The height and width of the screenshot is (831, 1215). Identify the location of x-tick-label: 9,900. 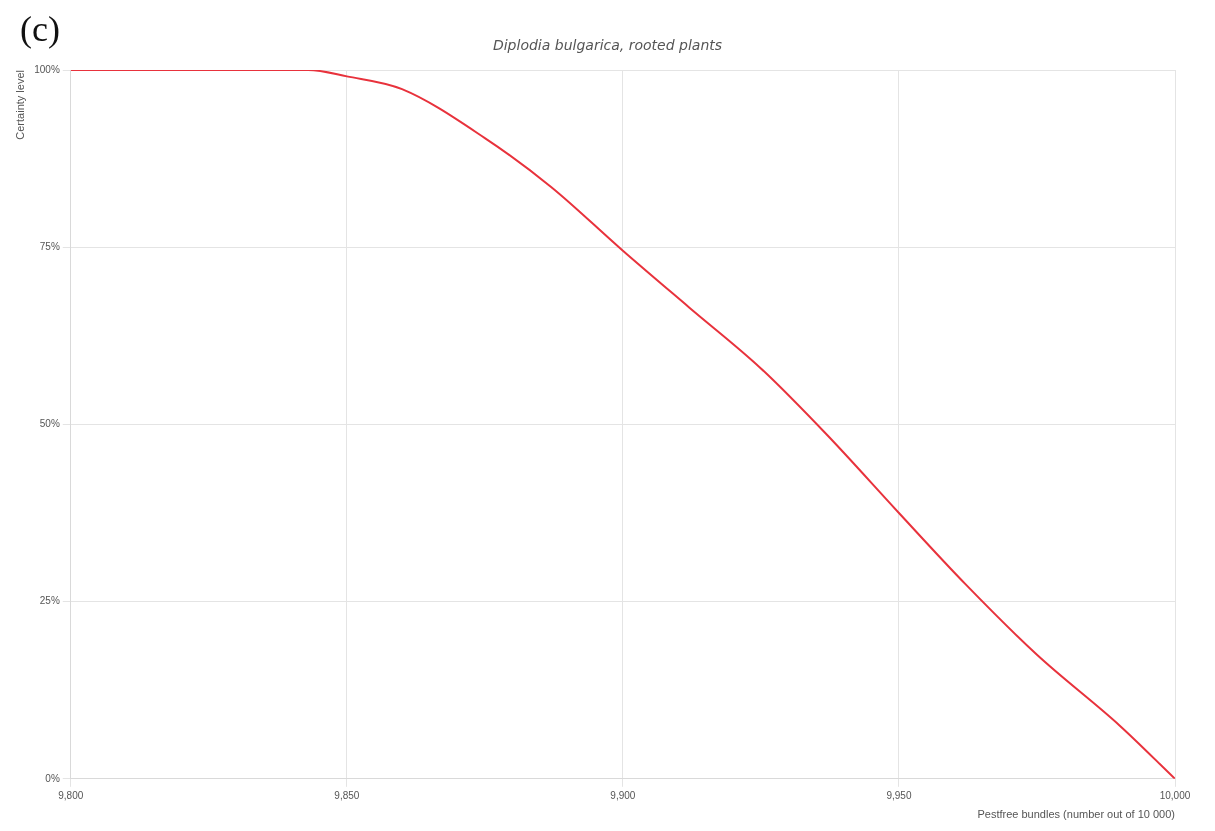
(623, 795).